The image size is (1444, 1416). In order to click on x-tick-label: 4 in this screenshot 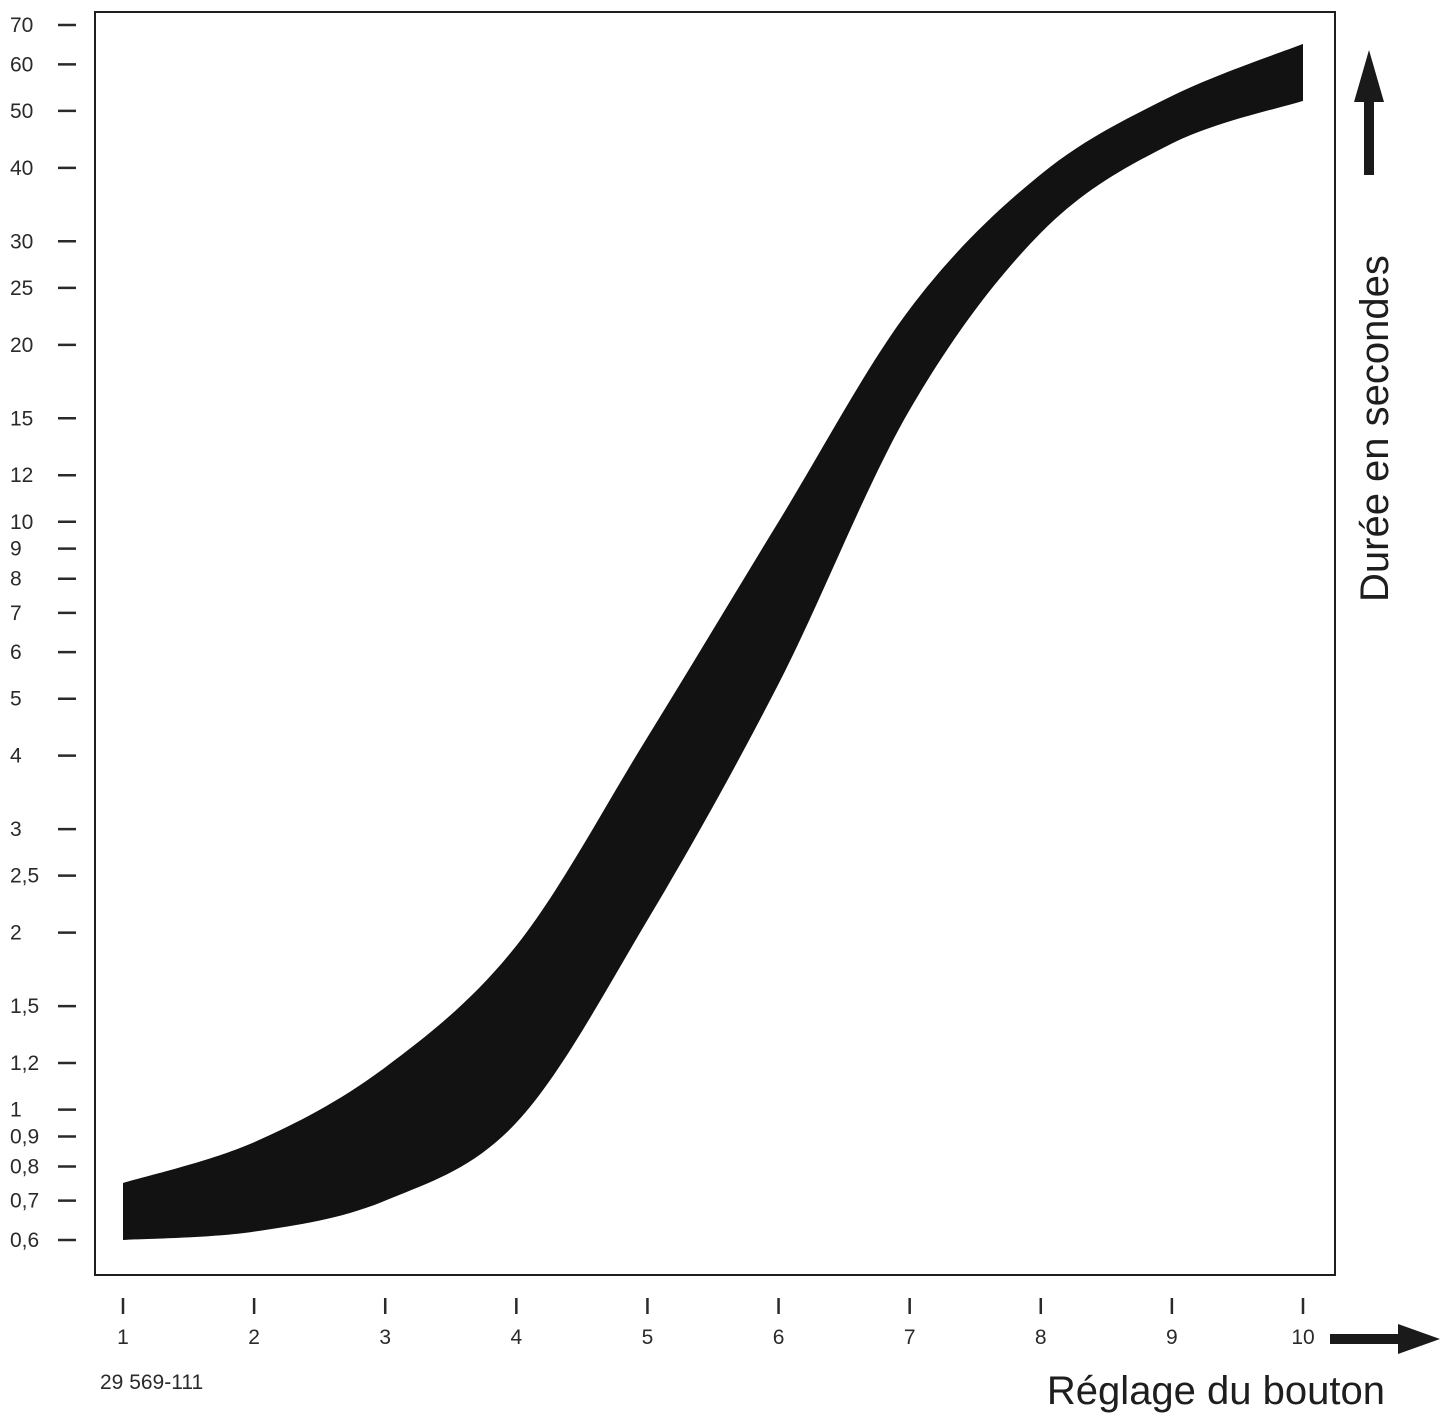, I will do `click(516, 1337)`.